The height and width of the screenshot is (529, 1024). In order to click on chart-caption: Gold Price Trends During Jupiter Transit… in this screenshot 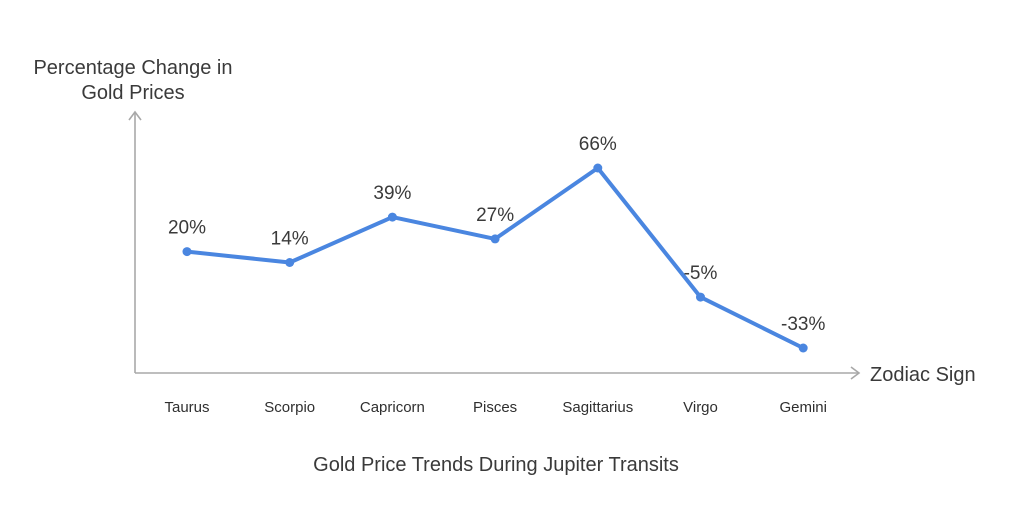, I will do `click(496, 465)`.